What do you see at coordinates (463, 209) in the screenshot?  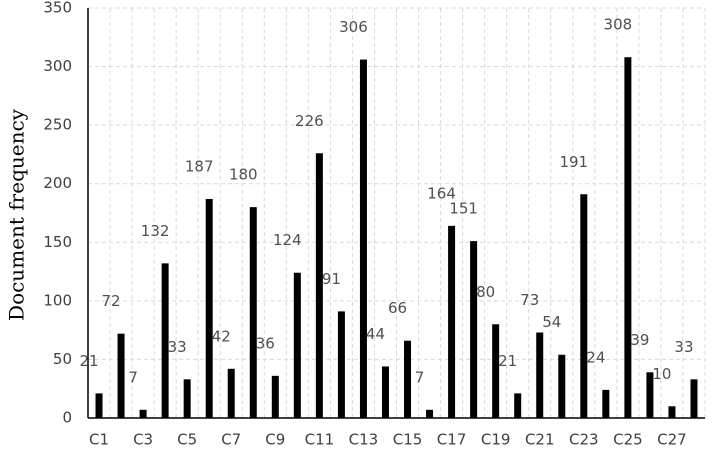 I see `value-label: 151` at bounding box center [463, 209].